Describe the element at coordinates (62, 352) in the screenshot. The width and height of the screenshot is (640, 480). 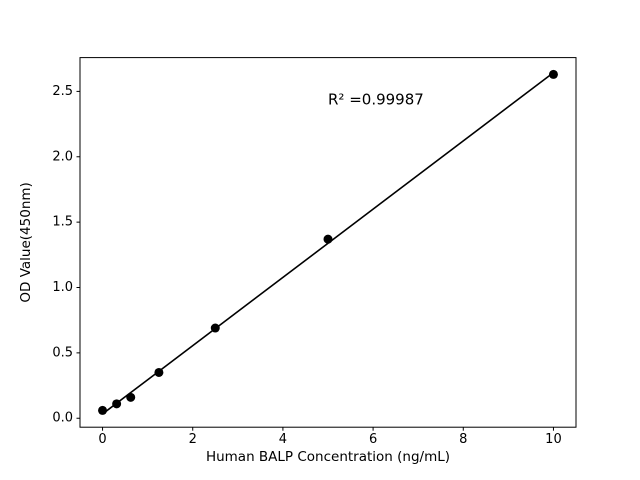
I see `y-tick-label: 0.5` at that location.